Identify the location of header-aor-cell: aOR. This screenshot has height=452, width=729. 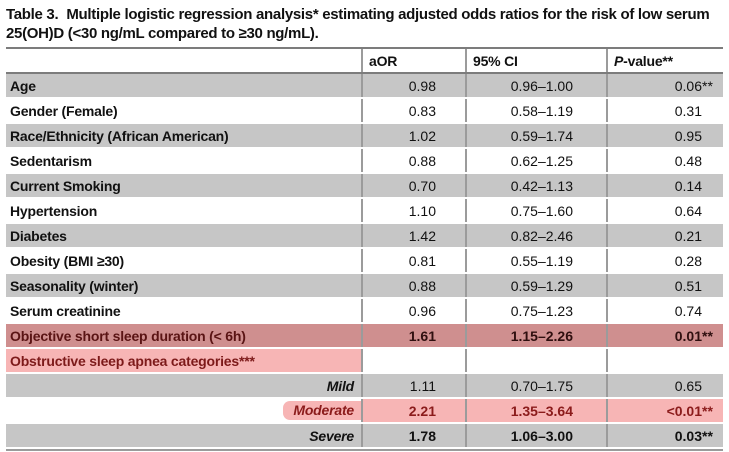
(413, 60).